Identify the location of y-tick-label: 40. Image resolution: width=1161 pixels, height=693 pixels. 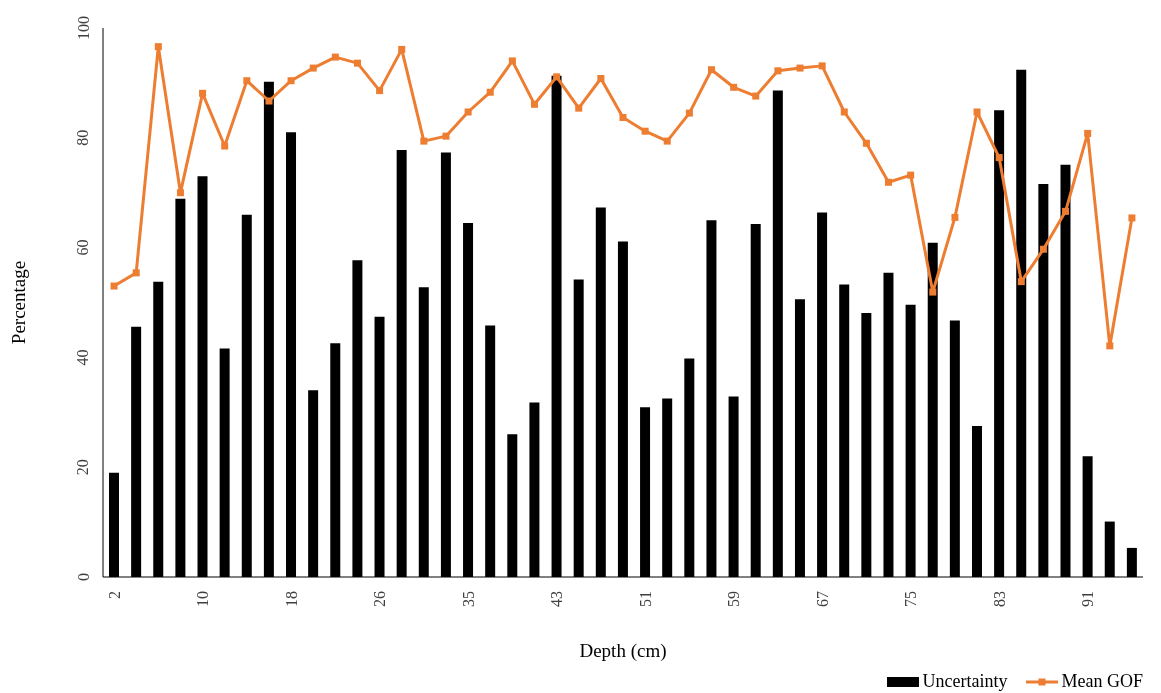
(83, 357).